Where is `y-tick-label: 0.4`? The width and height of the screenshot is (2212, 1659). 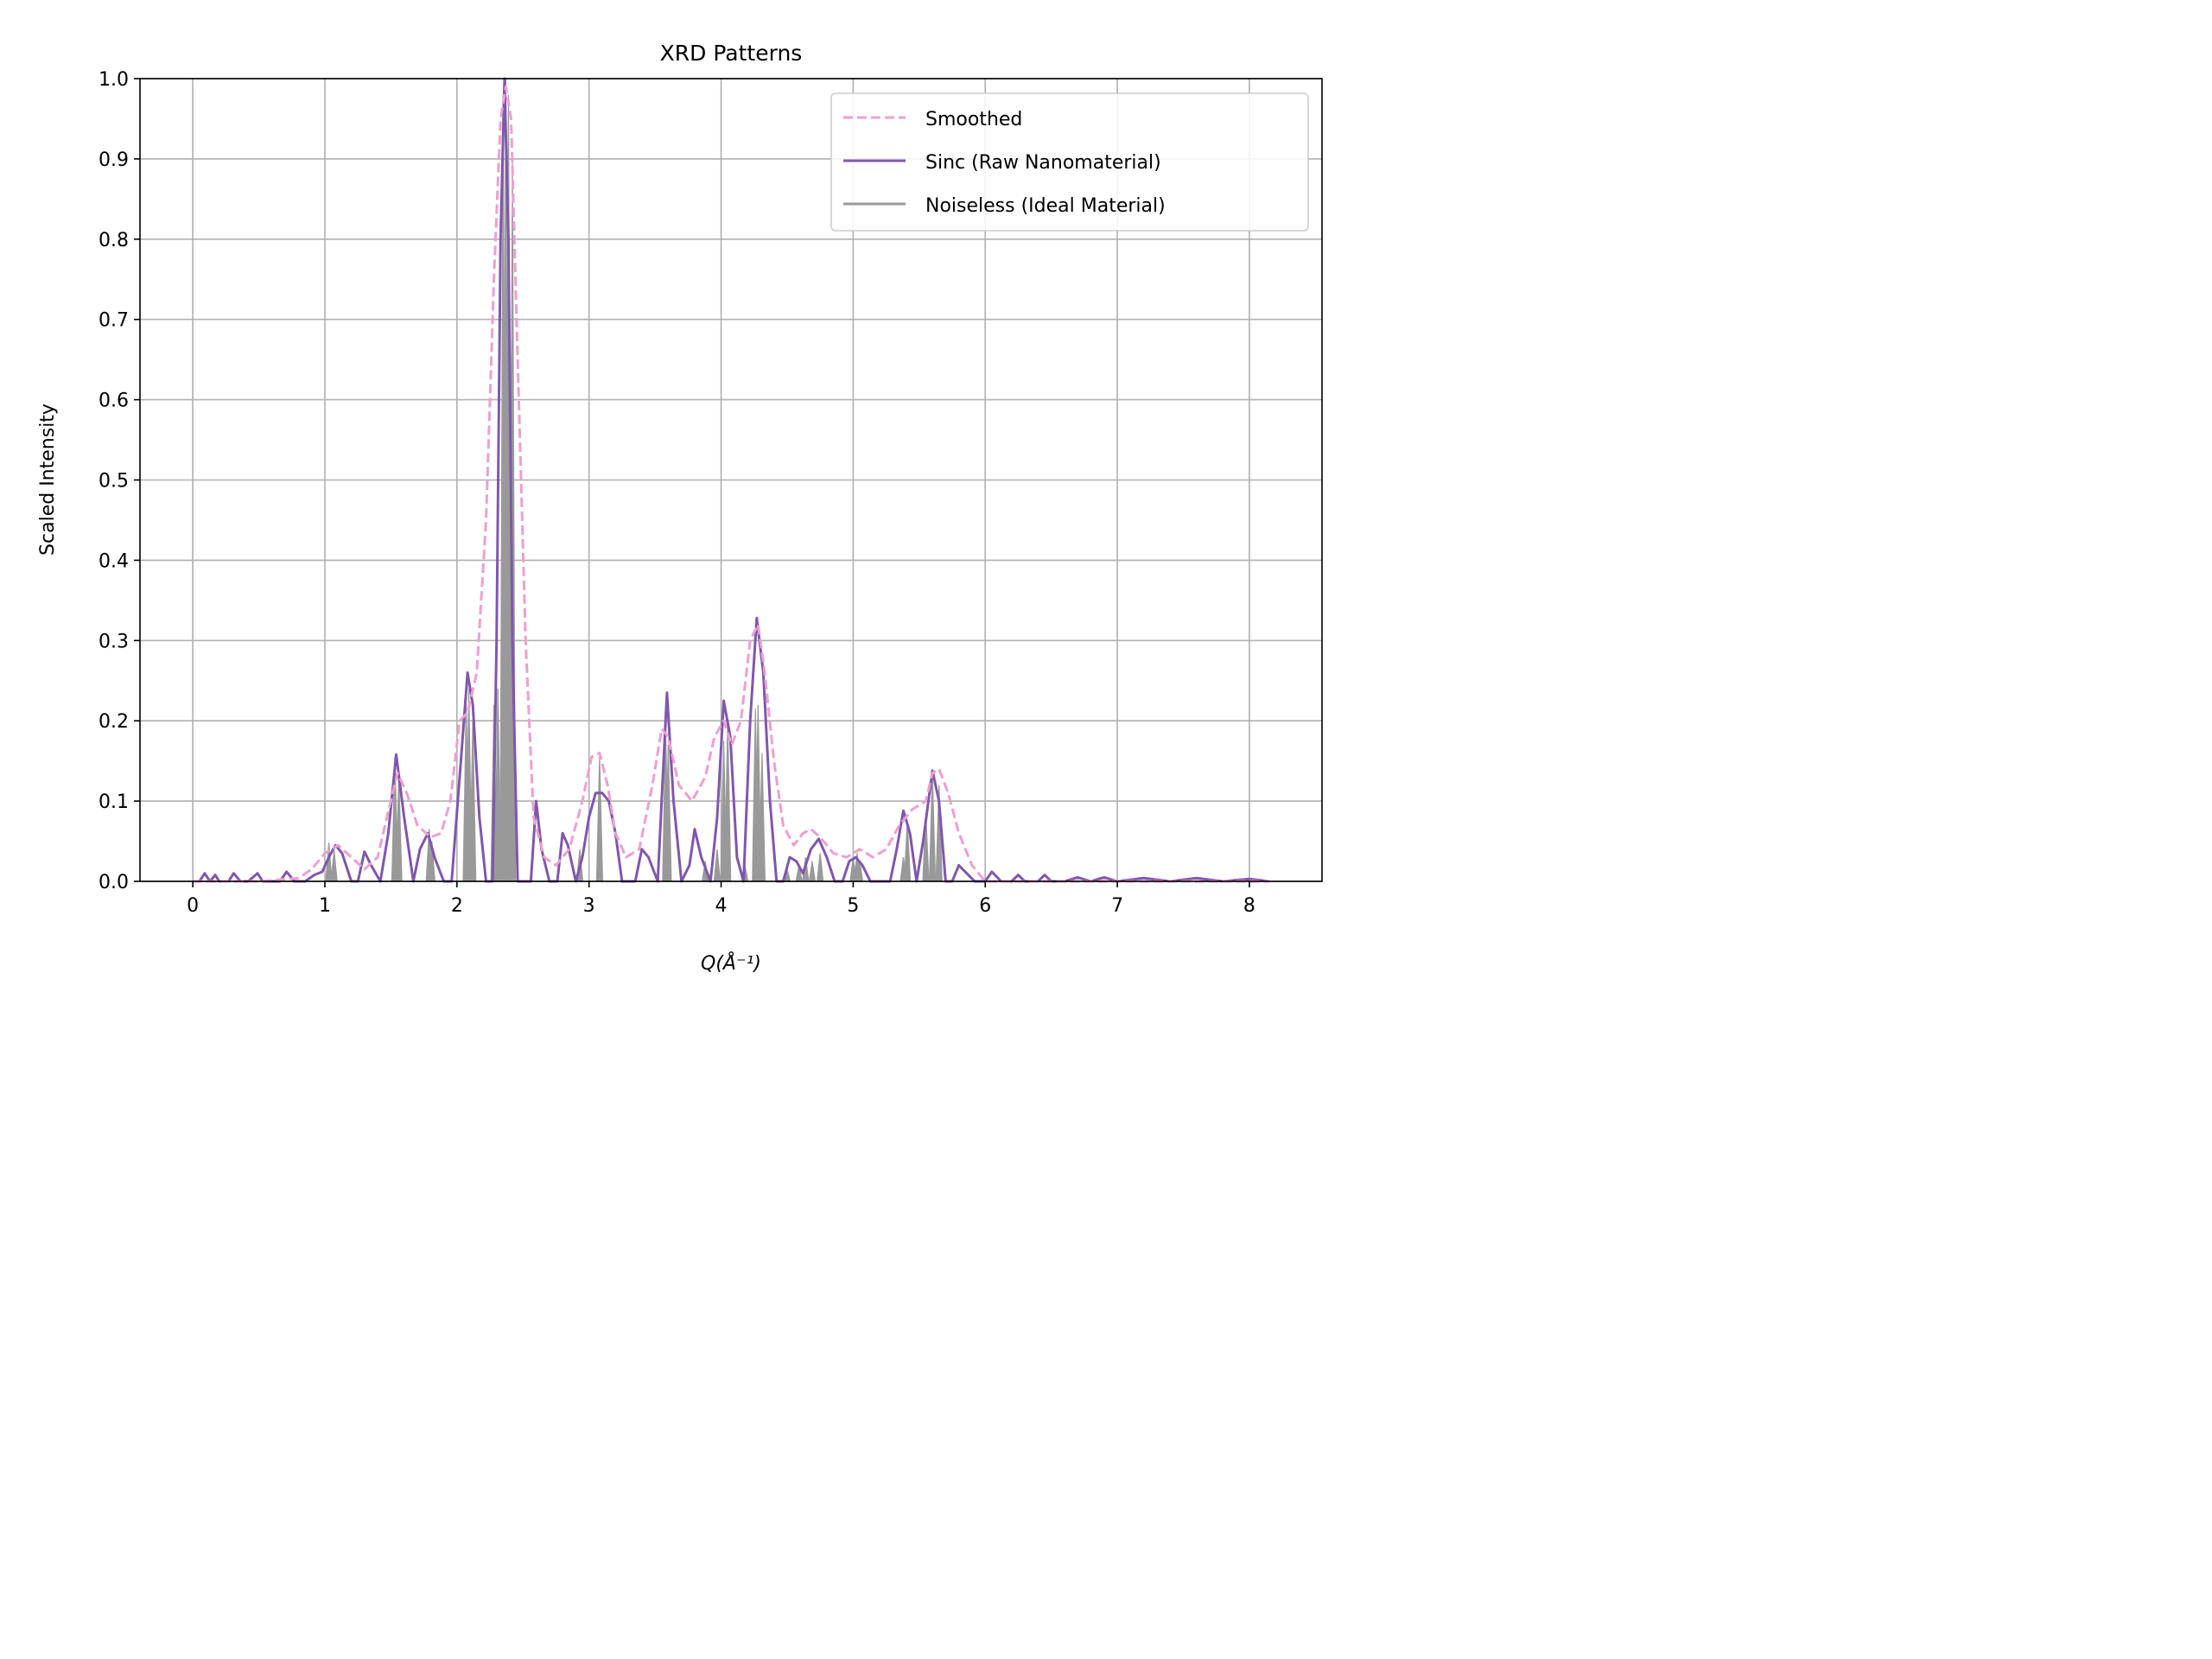
y-tick-label: 0.4 is located at coordinates (114, 561).